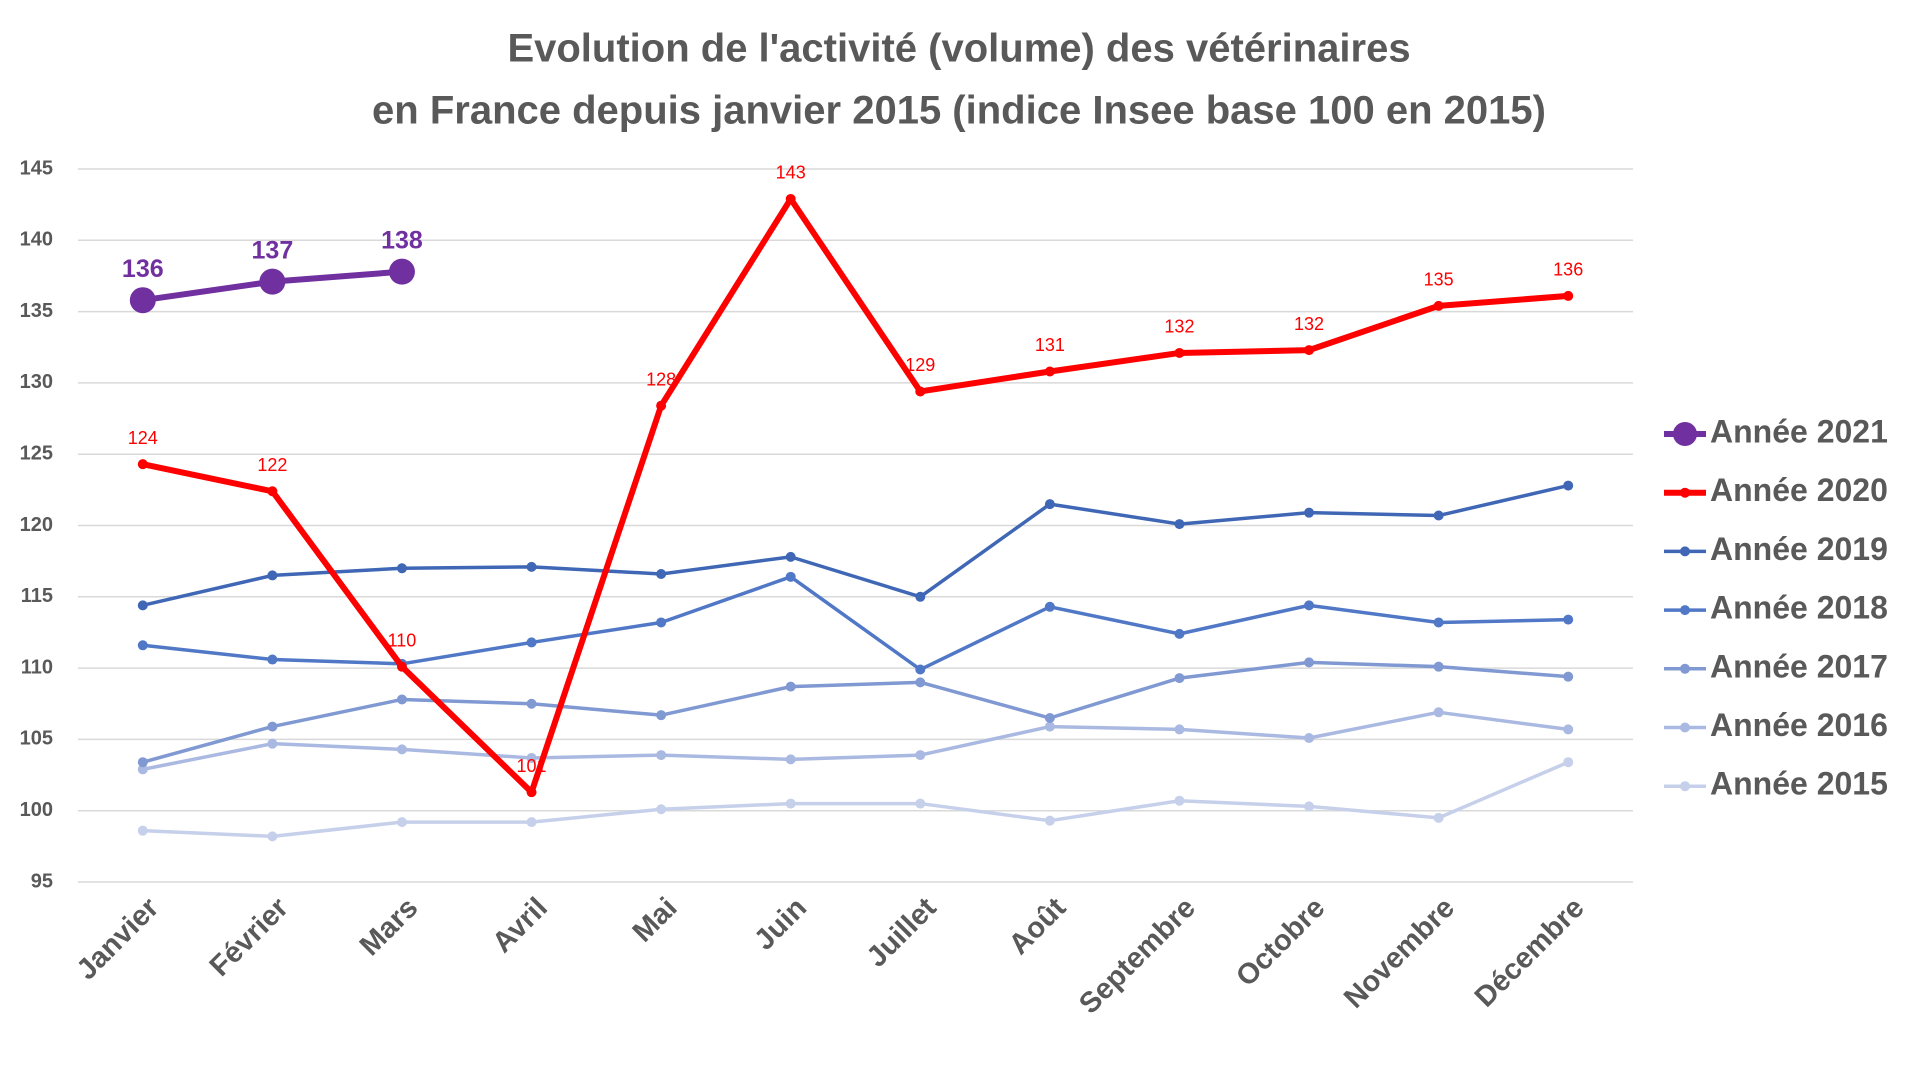 The image size is (1918, 1082). I want to click on y-tick-label: 140, so click(36, 240).